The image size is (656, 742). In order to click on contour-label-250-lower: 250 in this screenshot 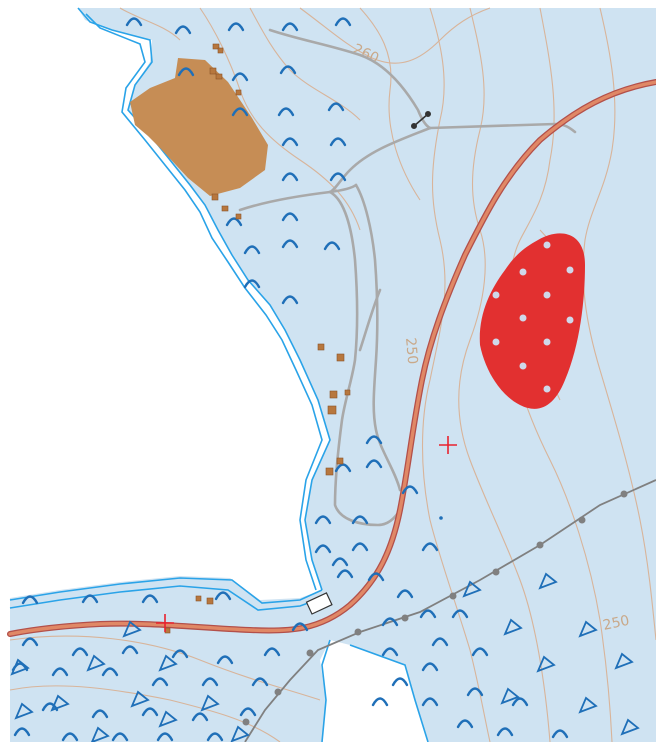, I will do `click(616, 623)`.